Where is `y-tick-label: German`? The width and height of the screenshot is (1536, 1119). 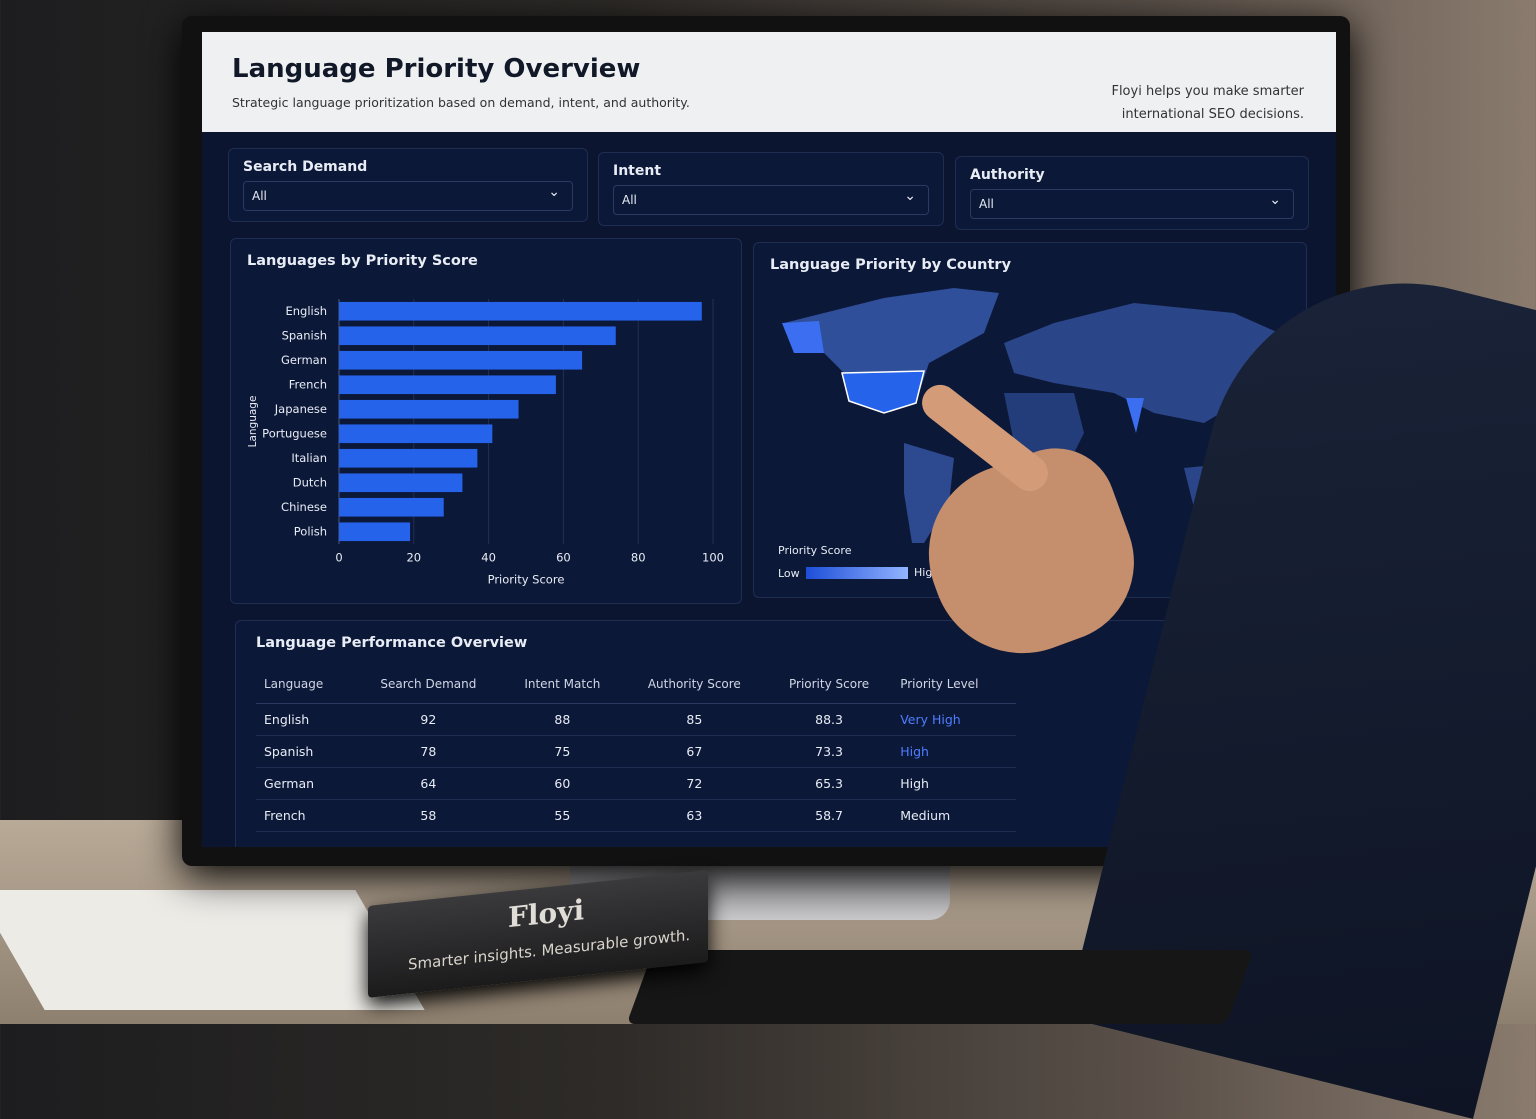
y-tick-label: German is located at coordinates (304, 360).